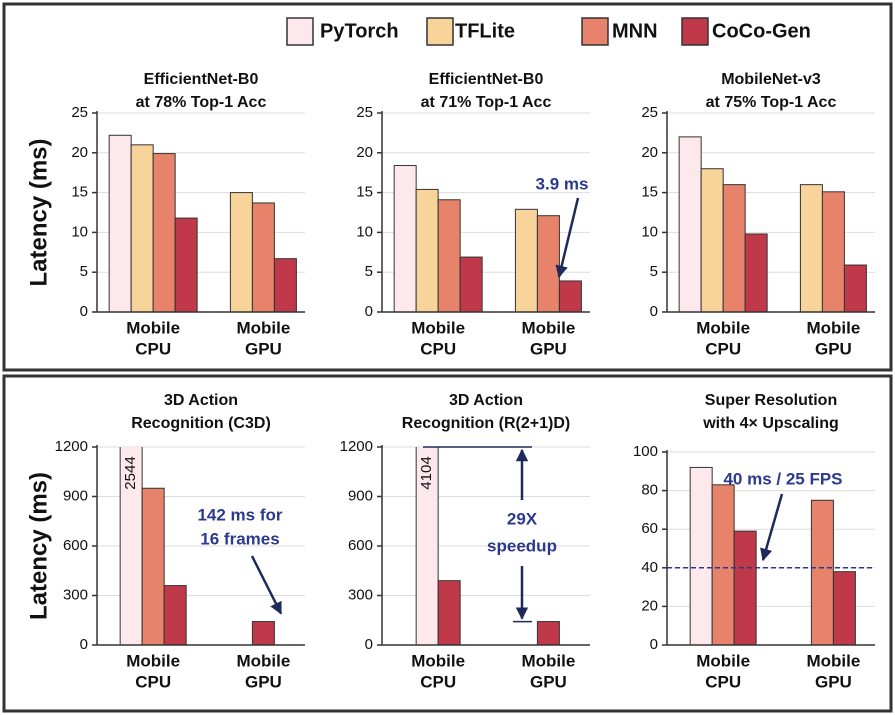 The image size is (895, 715). I want to click on annotation: 142 ms for, so click(239, 514).